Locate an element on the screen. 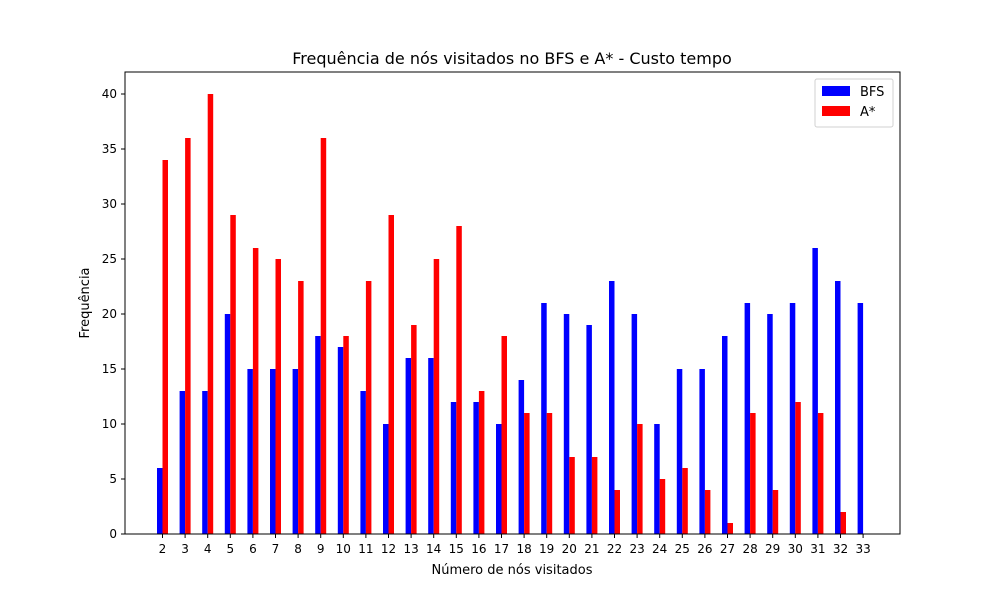 This screenshot has height=600, width=1000. x-tick-label: 4 is located at coordinates (208, 549).